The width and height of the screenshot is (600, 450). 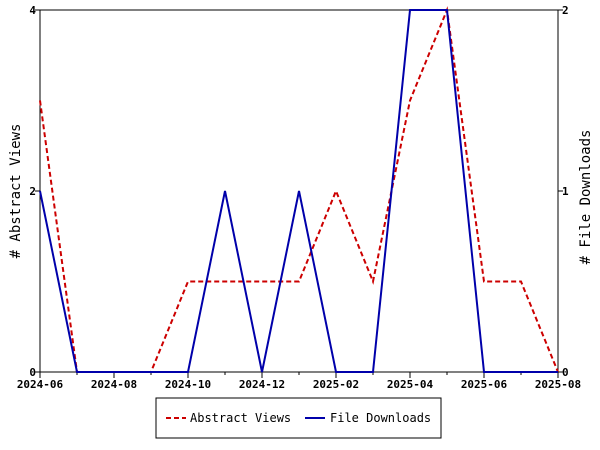 I want to click on y-right-tick-label: 1, so click(x=565, y=191).